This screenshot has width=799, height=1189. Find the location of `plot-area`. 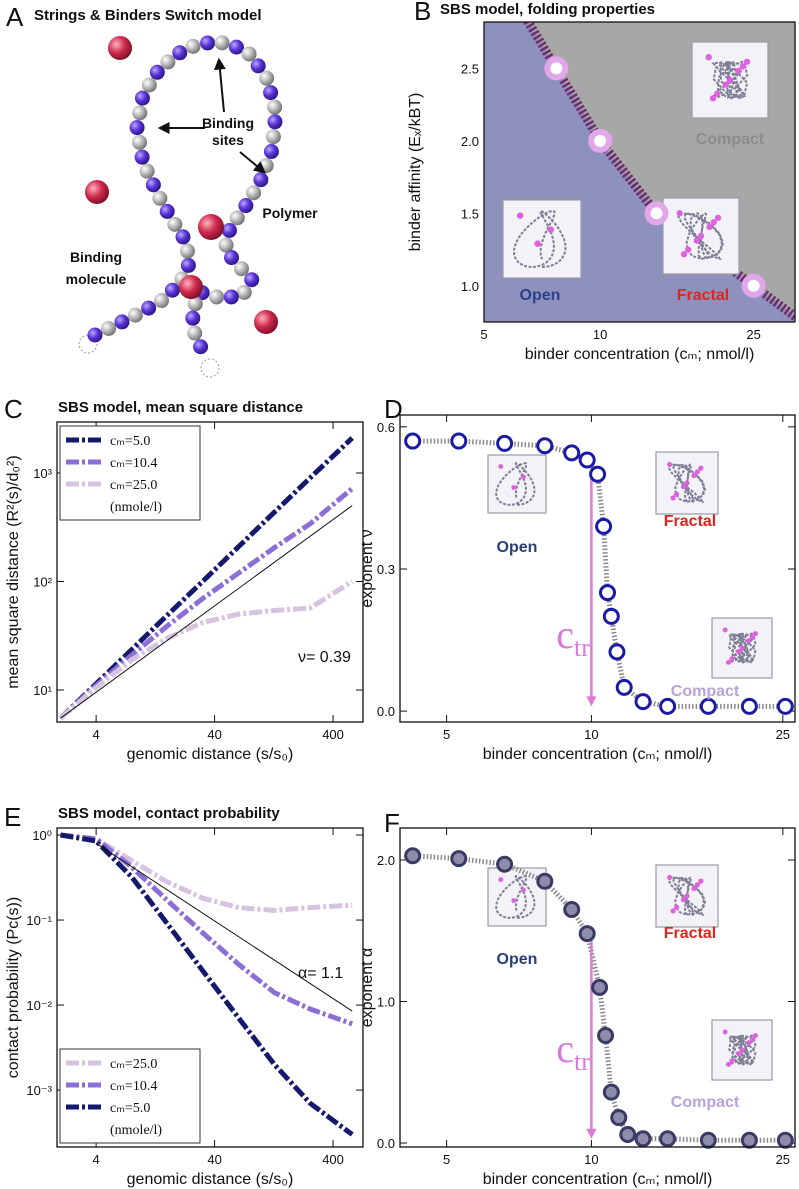

plot-area is located at coordinates (207, 984).